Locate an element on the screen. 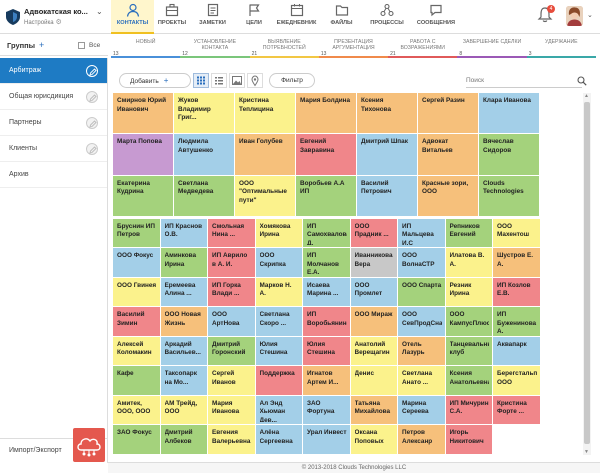  contact-tile: Репников Евгений is located at coordinates (468, 233).